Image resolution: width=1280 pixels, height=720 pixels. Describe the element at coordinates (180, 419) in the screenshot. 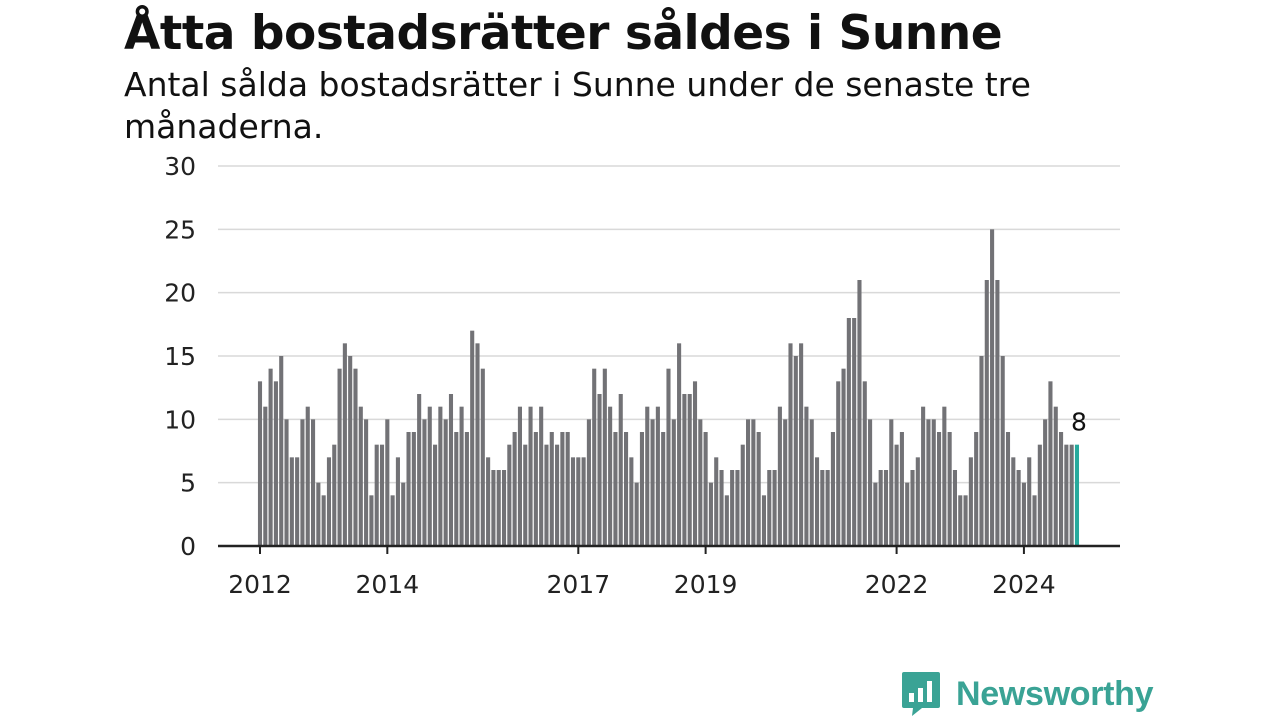

I see `y-tick-label: 10` at that location.